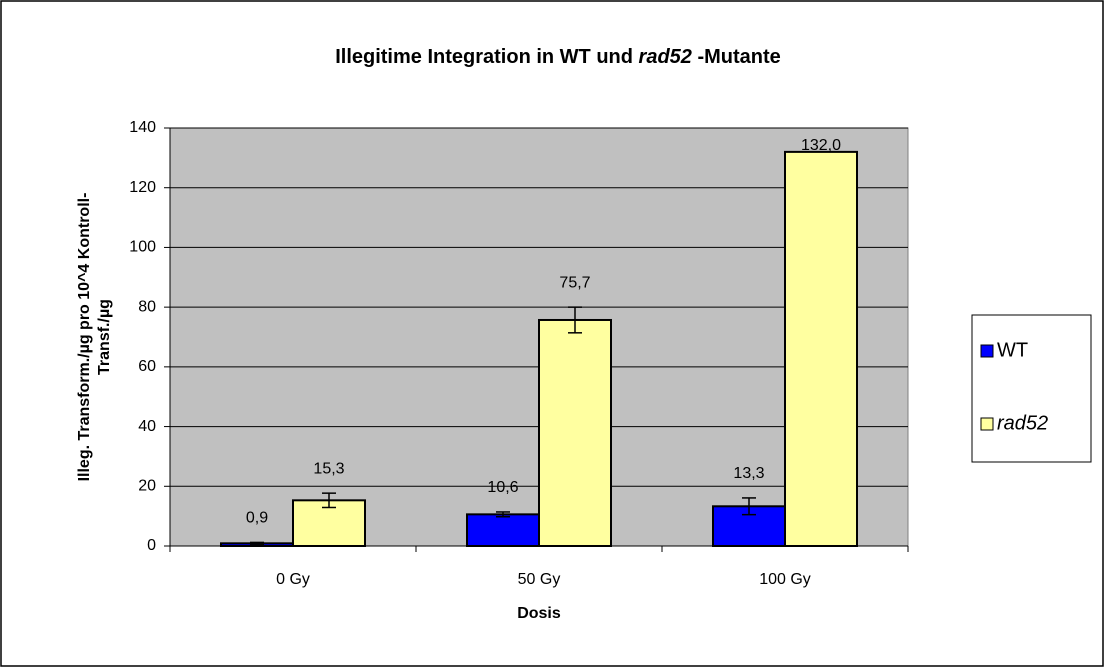 This screenshot has height=668, width=1105. What do you see at coordinates (502, 487) in the screenshot?
I see `data-label: 10,6` at bounding box center [502, 487].